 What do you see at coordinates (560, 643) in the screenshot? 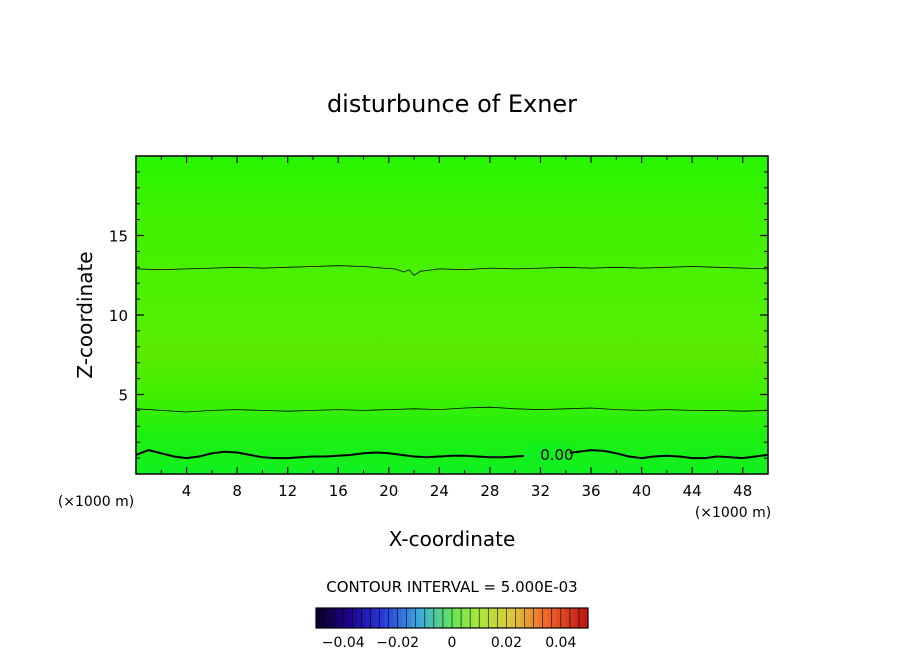
I see `colorbar-tick-label: 0.04` at bounding box center [560, 643].